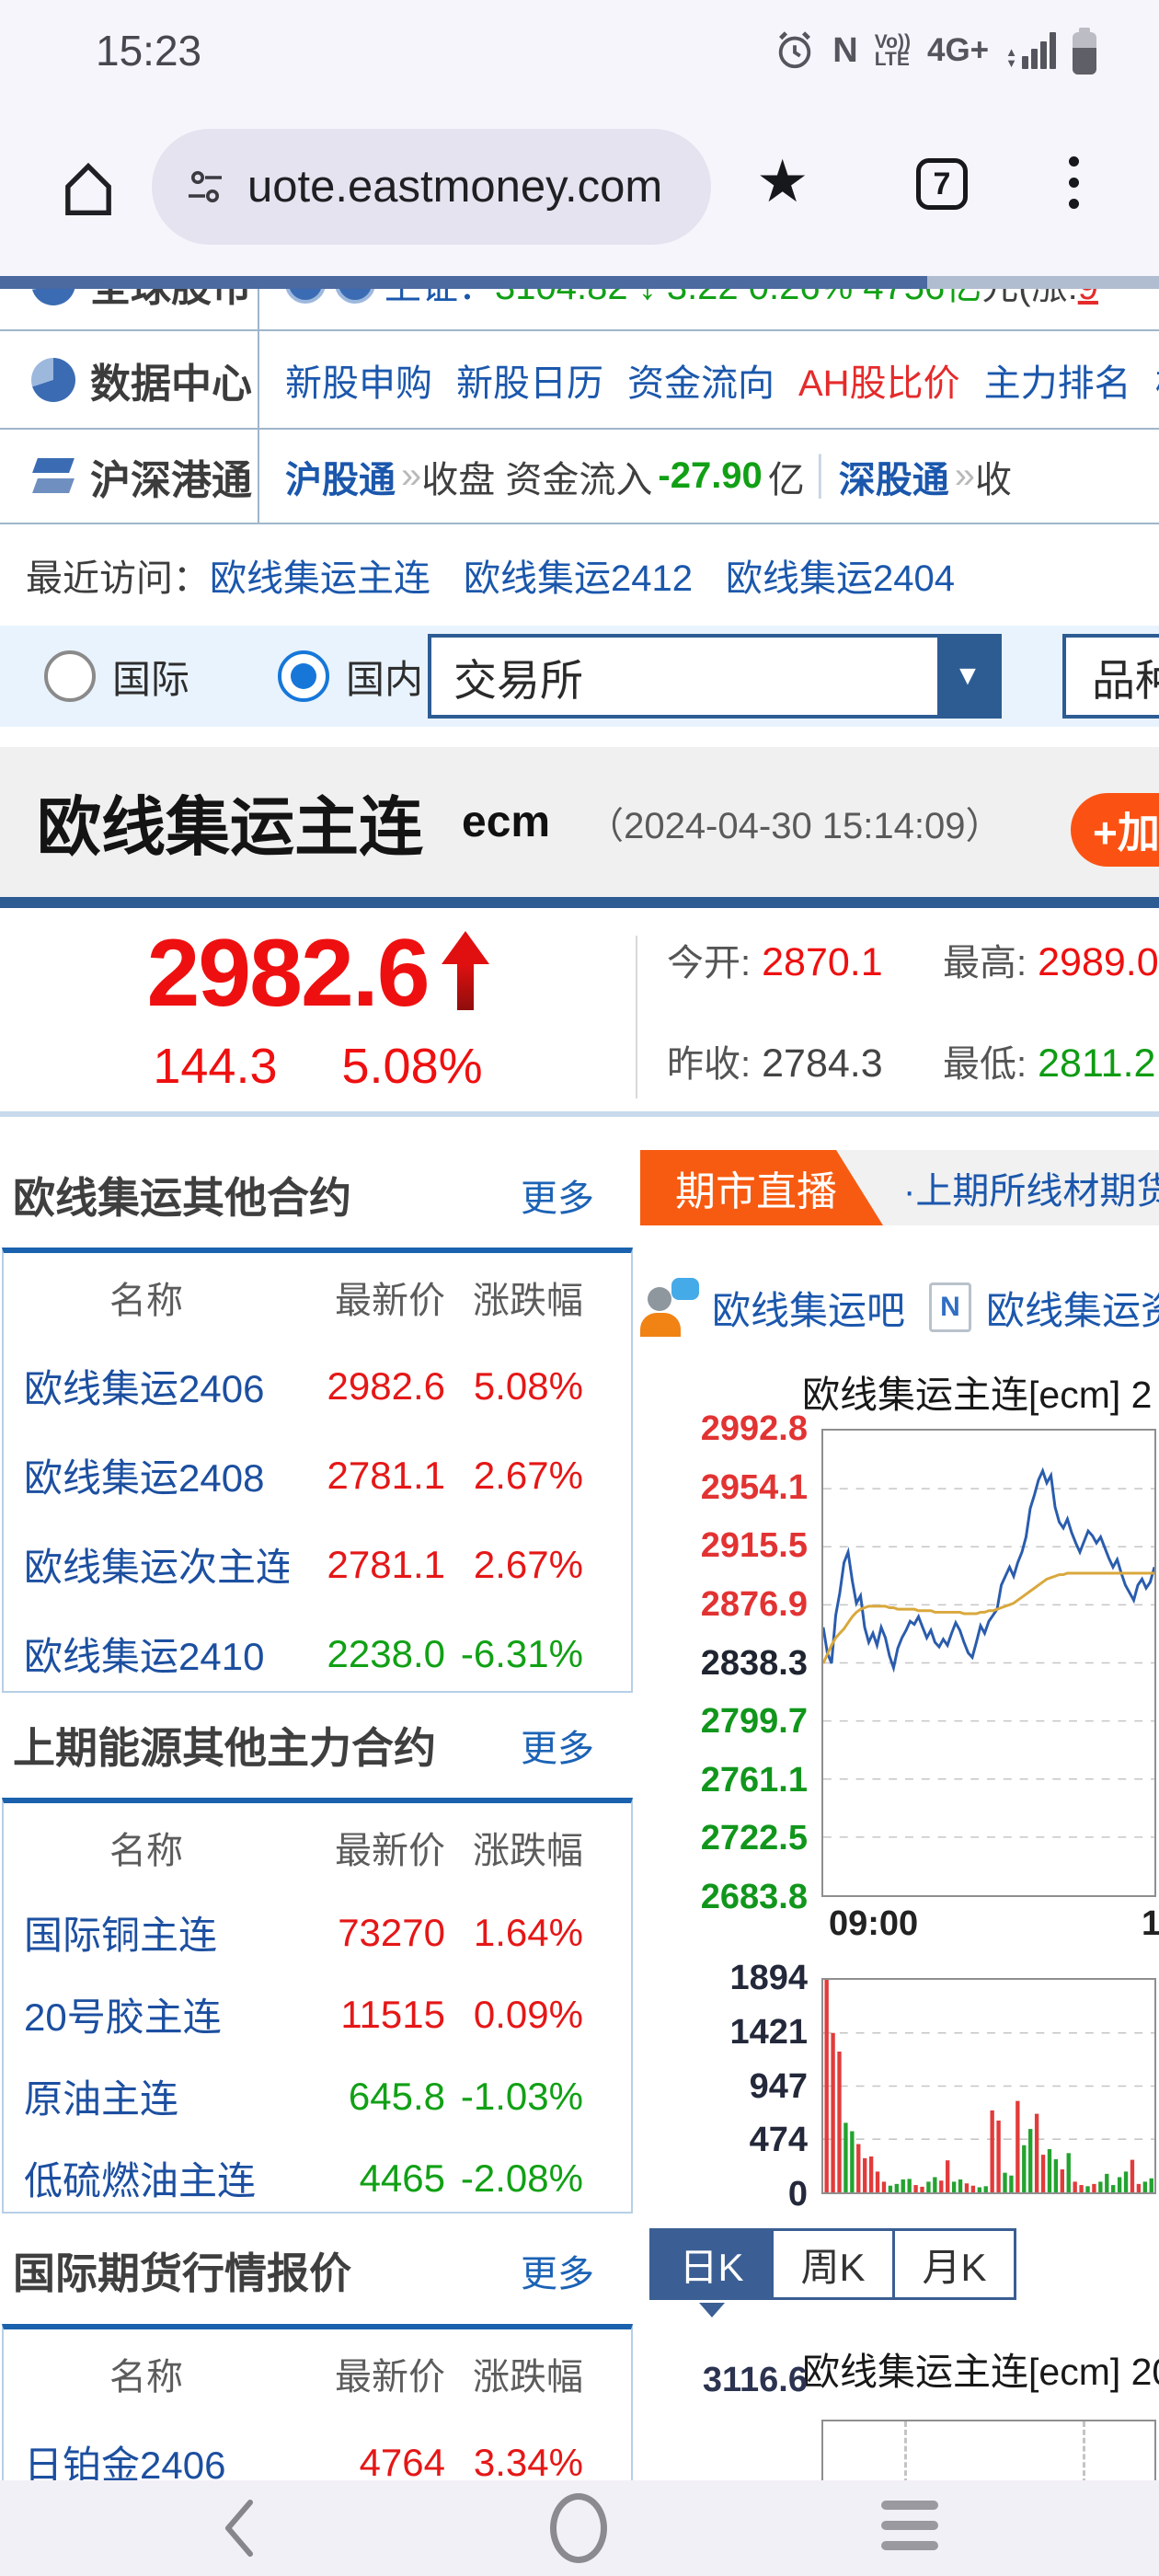  I want to click on signal-icon: ▲ ▼, so click(1030, 50).